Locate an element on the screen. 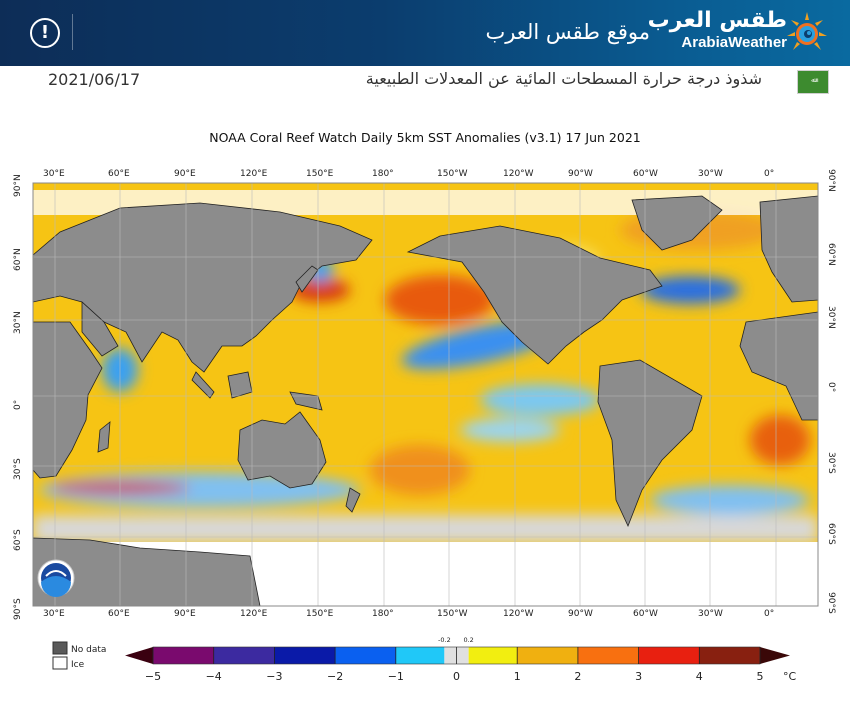 The width and height of the screenshot is (850, 704). colorbar-tick-label: 5 is located at coordinates (760, 676).